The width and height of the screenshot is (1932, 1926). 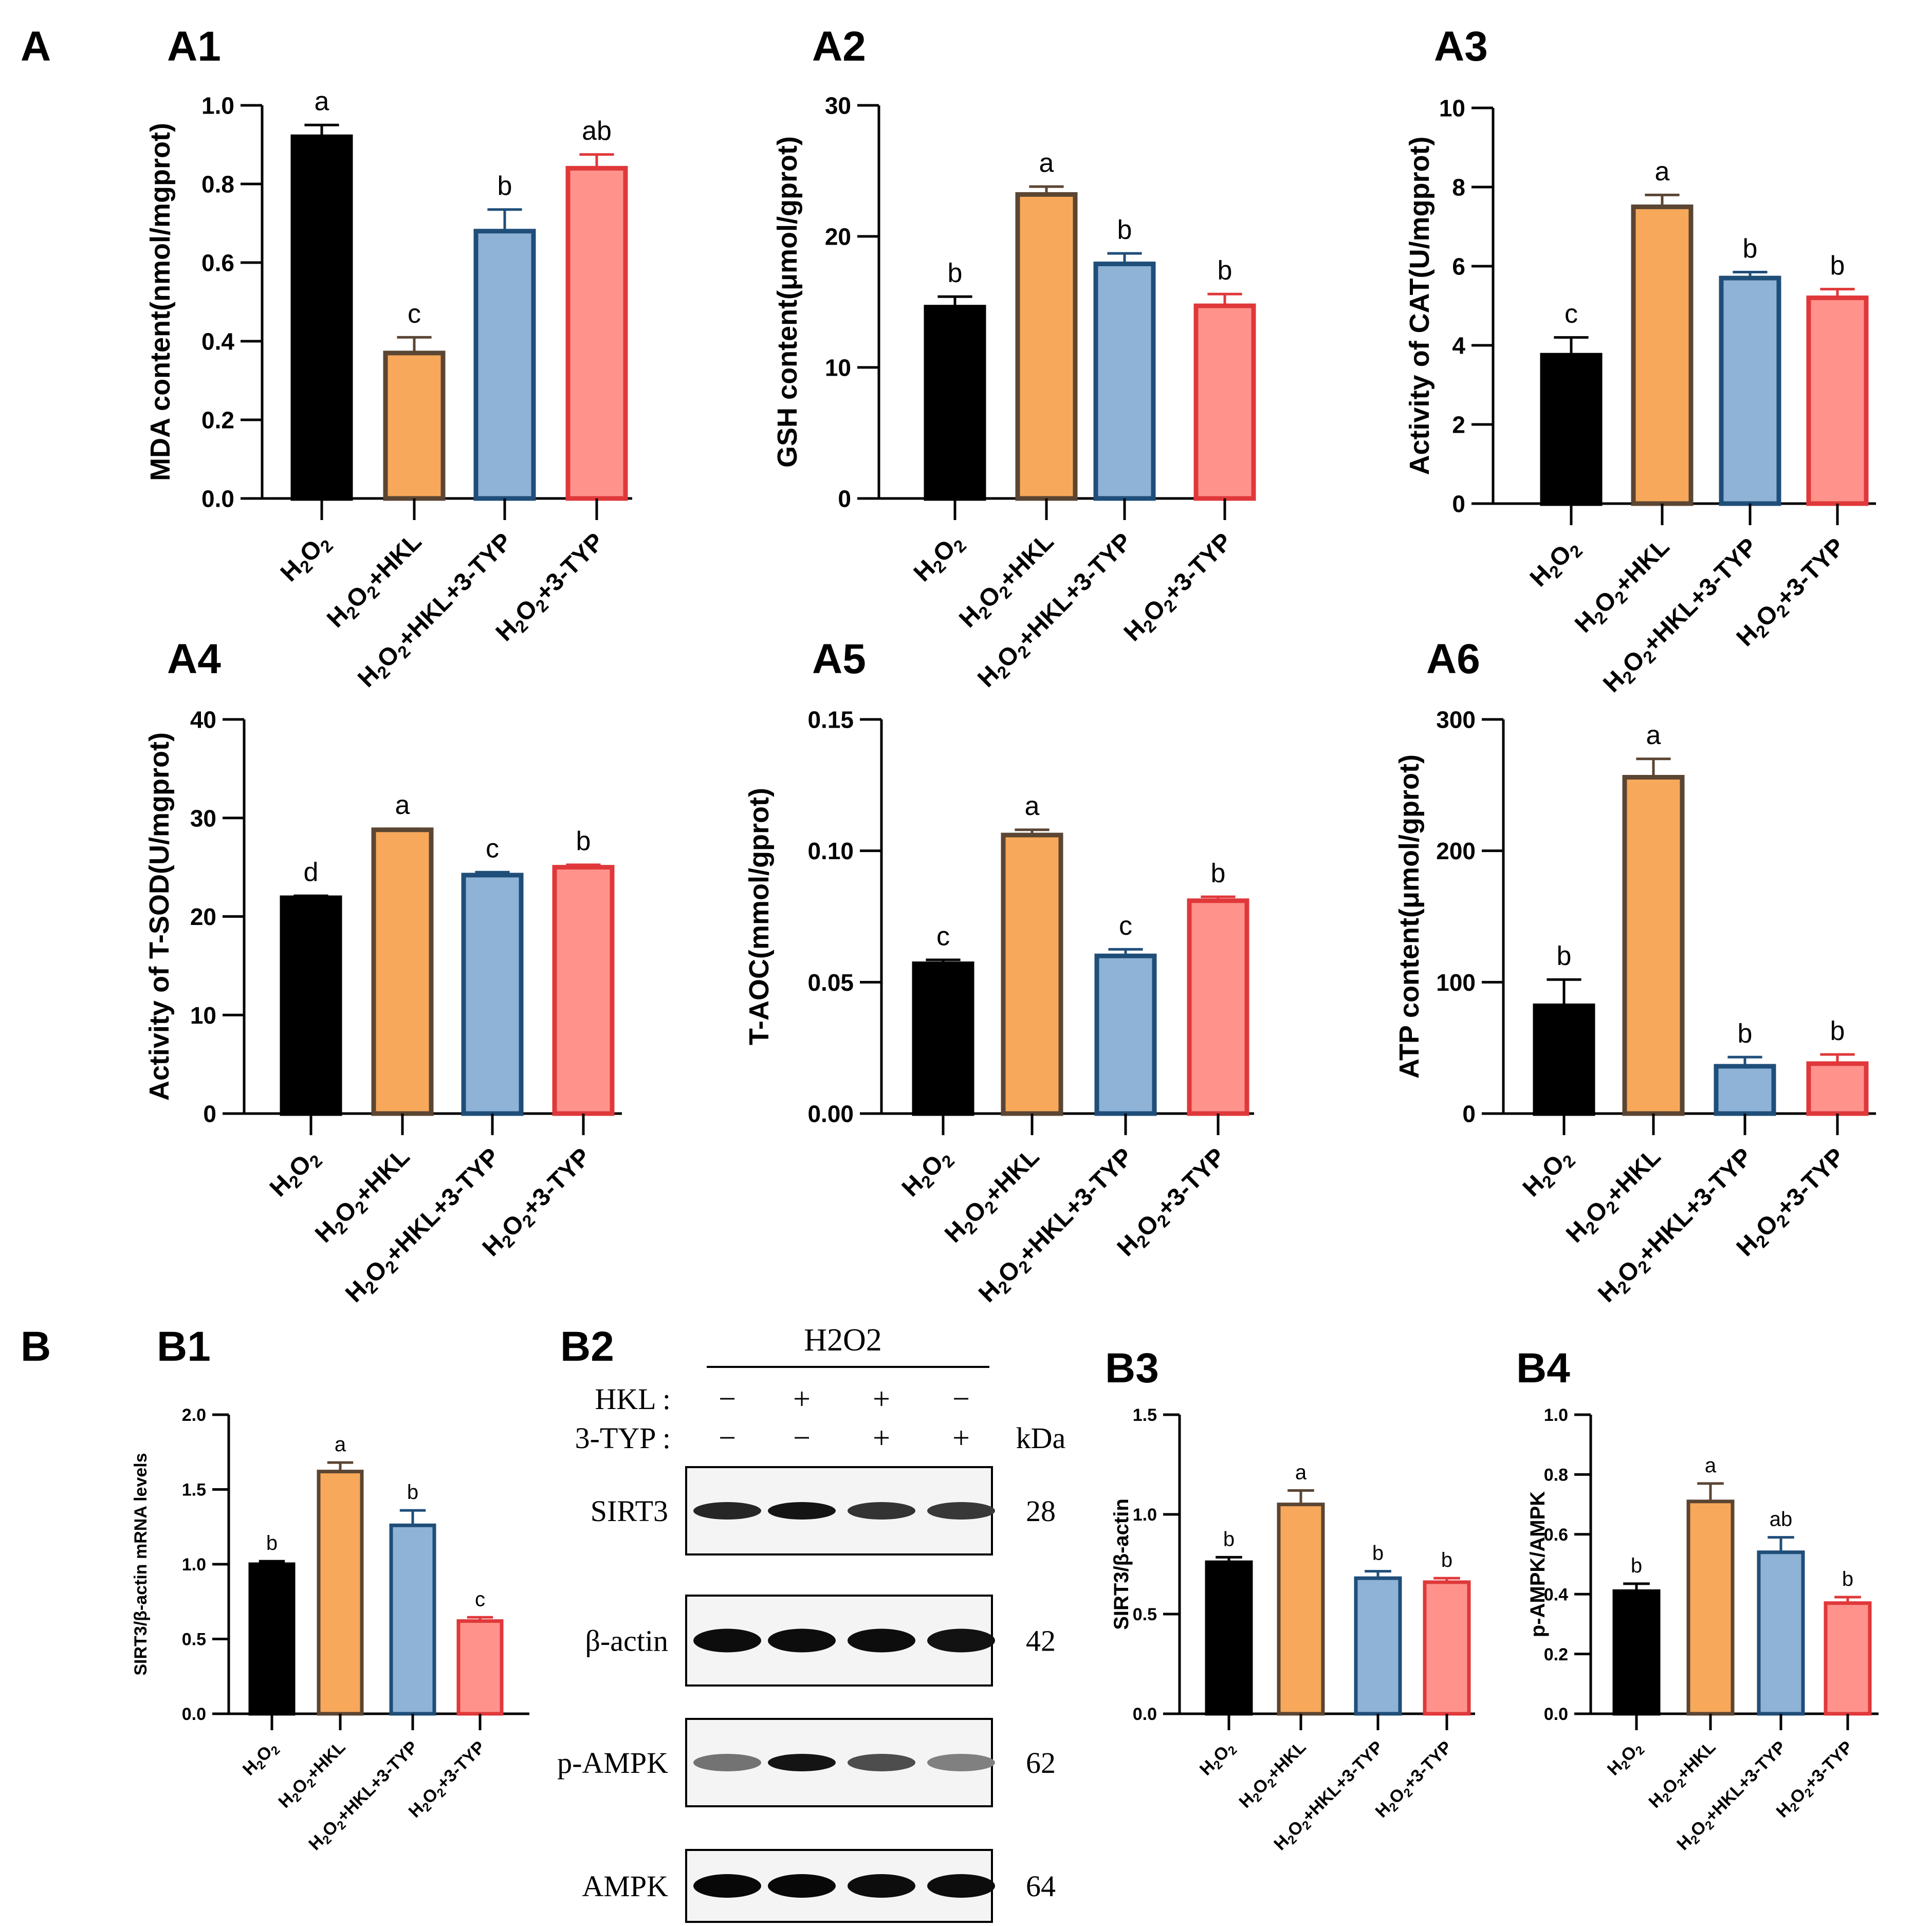 What do you see at coordinates (961, 1399) in the screenshot?
I see `blot-sign-0-3: −` at bounding box center [961, 1399].